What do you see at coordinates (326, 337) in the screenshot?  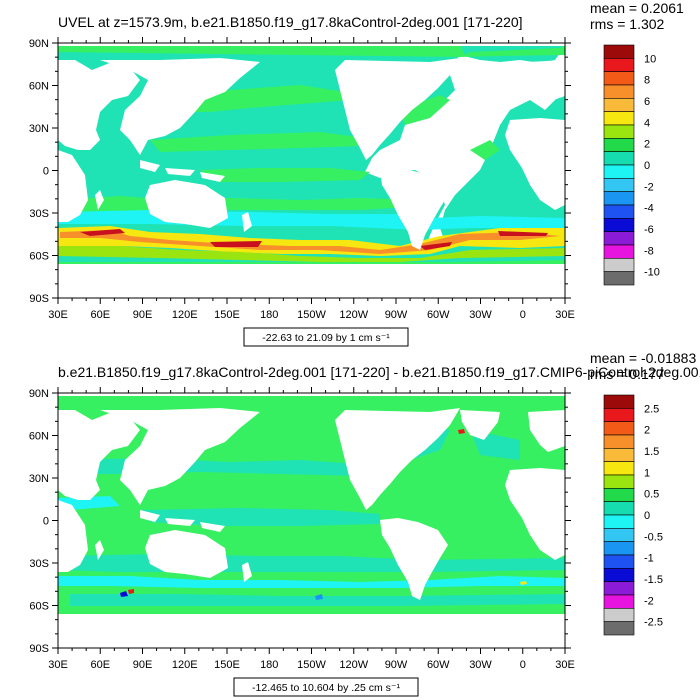 I see `panel-top-range-box` at bounding box center [326, 337].